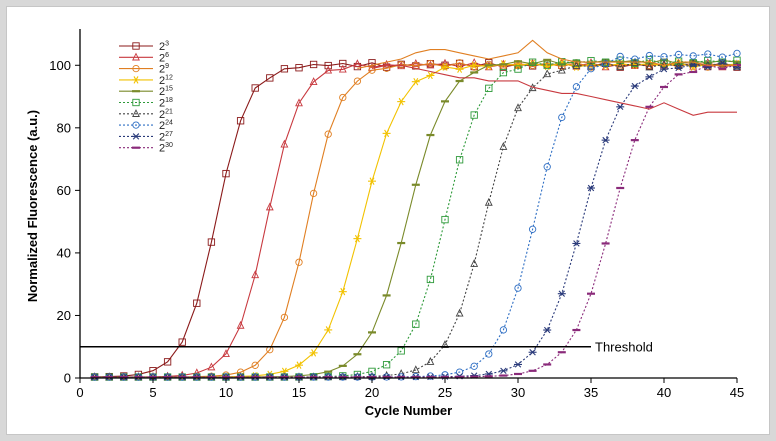 Image resolution: width=776 pixels, height=441 pixels. What do you see at coordinates (167, 55) in the screenshot?
I see `legend-label-exponent: 6` at bounding box center [167, 55].